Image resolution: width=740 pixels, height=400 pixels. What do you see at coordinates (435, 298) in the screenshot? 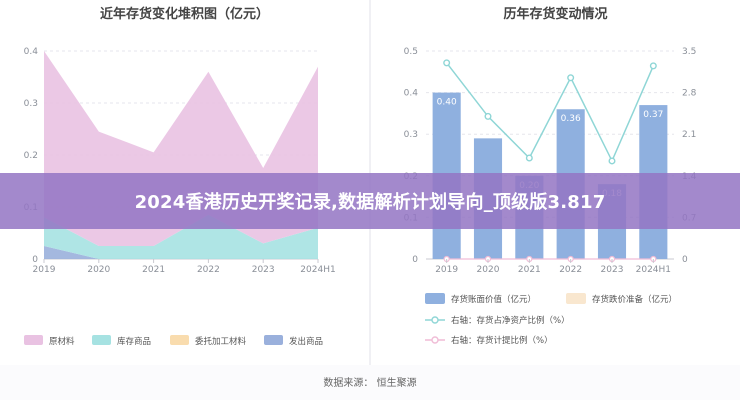
I see `legend-swatch-book-value` at bounding box center [435, 298].